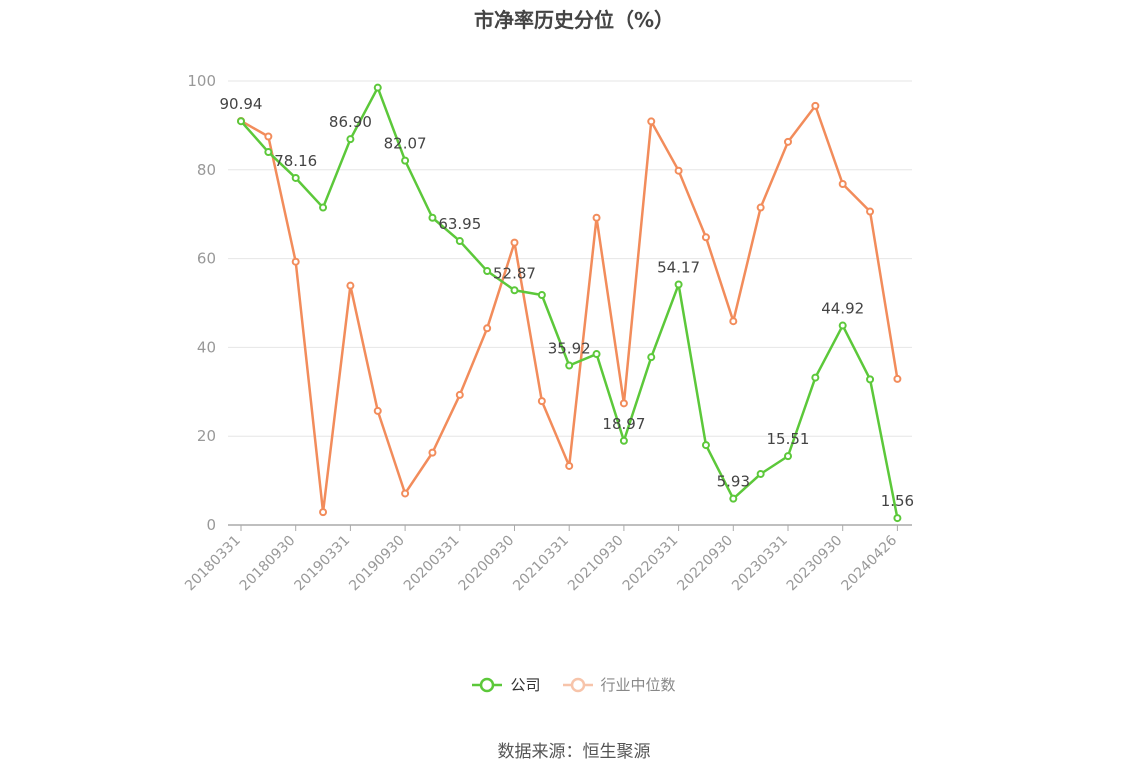  What do you see at coordinates (206, 436) in the screenshot?
I see `y-tick-label: 20` at bounding box center [206, 436].